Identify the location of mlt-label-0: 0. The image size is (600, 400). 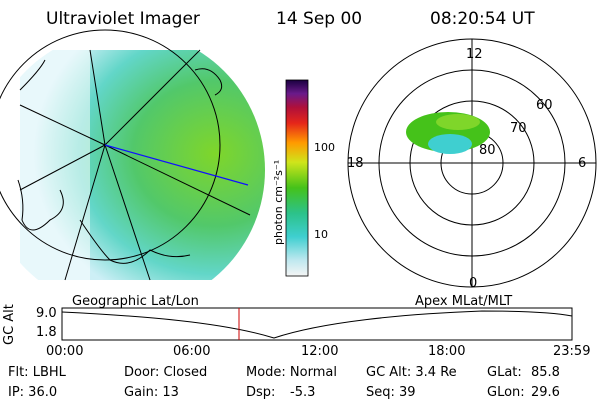
(473, 283).